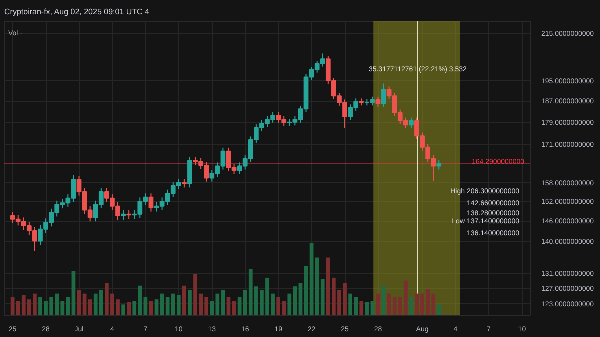  I want to click on chart-title: Cryptoiran-fx, Aug 02, 2025 09:01 UTC 4, so click(77, 12).